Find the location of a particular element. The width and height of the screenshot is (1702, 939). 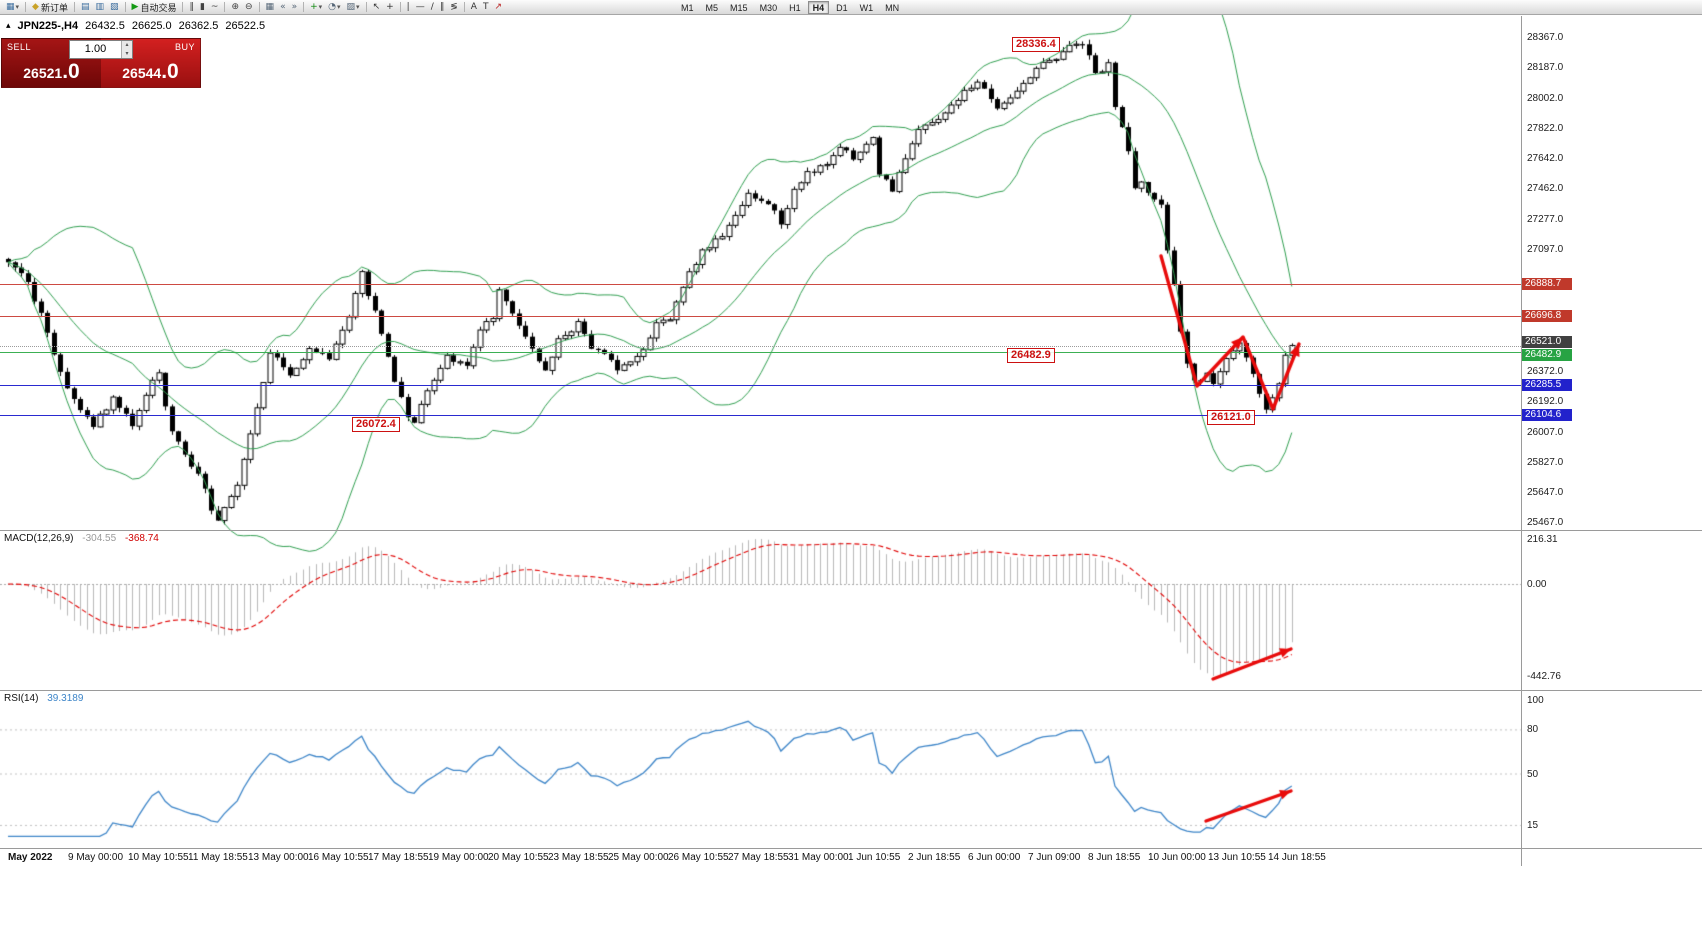

timeframe-switcher: M1 M5 M15 M30 H1 H4 D1 W1 MN is located at coordinates (790, 7).